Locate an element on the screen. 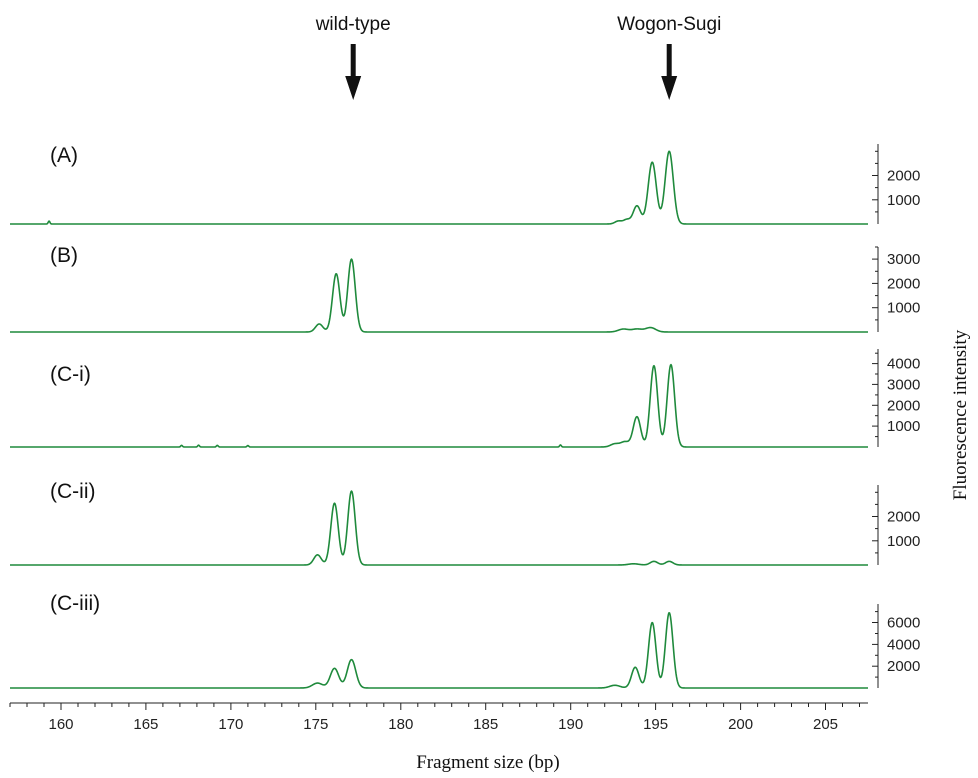 The image size is (978, 778). fragment-marker: wild-type is located at coordinates (353, 57).